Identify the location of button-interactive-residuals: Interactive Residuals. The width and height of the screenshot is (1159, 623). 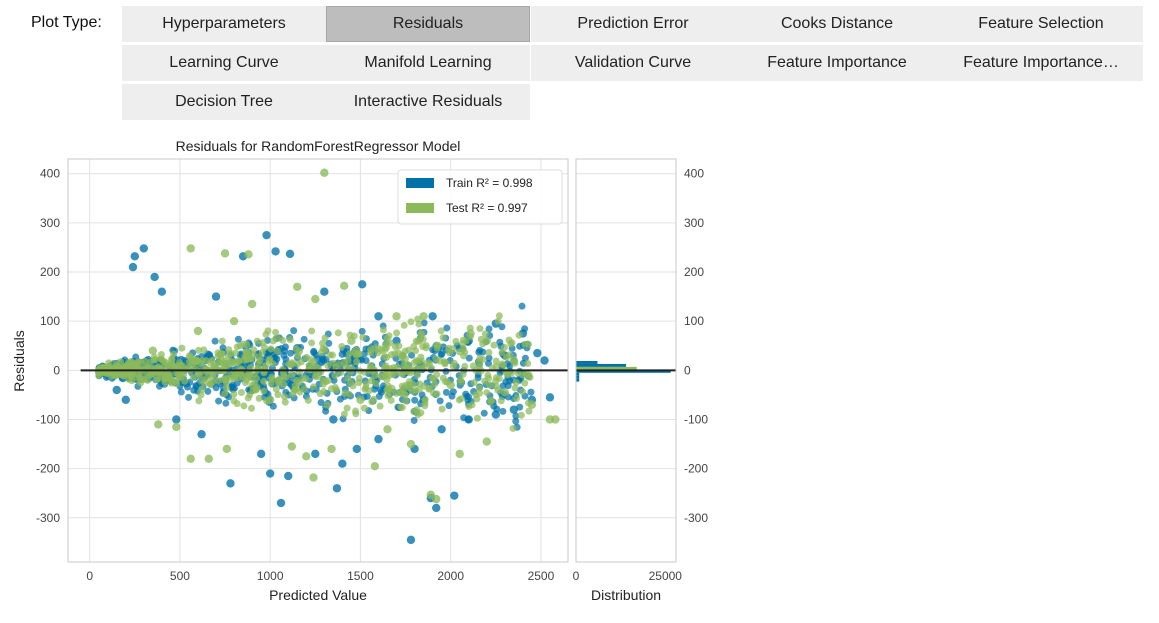
(428, 102).